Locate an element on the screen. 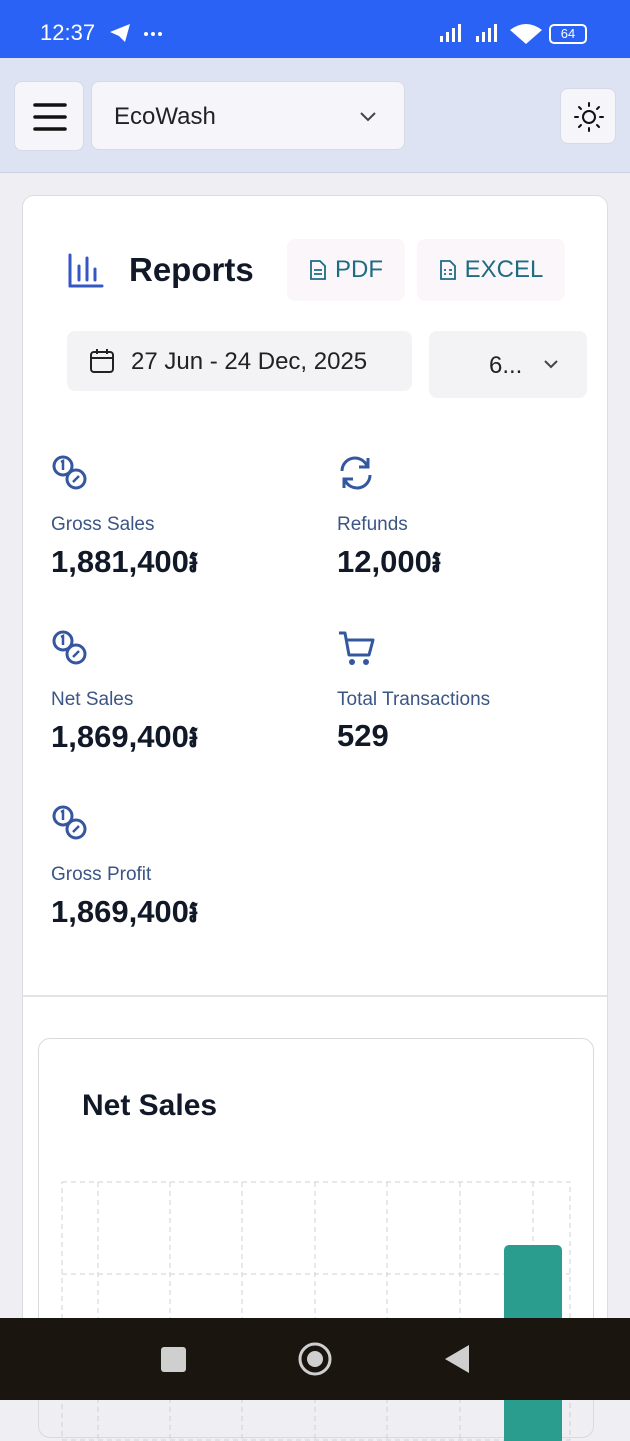 The image size is (630, 1441). metric-label: Gross Sales is located at coordinates (103, 524).